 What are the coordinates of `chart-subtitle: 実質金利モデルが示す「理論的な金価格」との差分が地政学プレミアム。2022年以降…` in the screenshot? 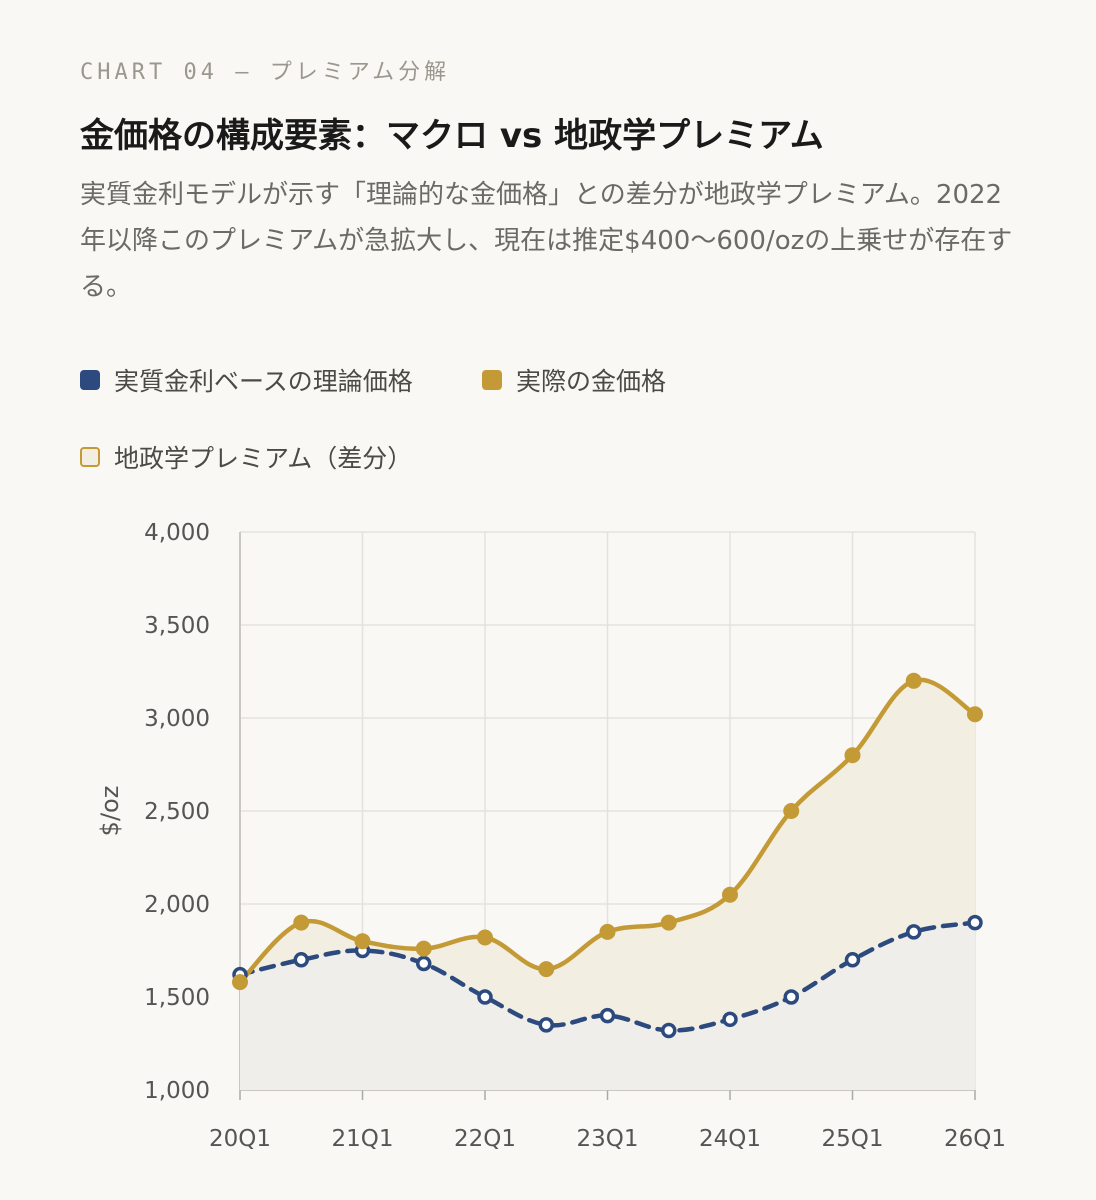 It's located at (546, 241).